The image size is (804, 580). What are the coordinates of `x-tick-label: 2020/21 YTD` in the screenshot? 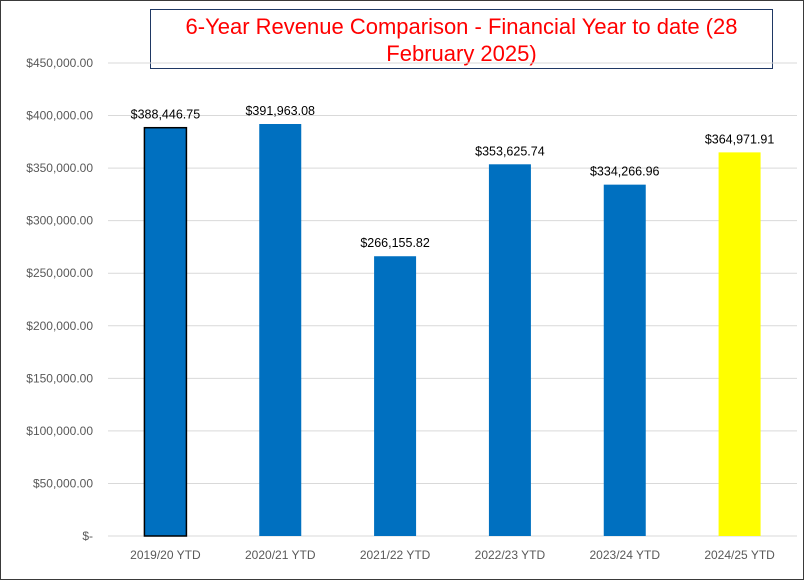 It's located at (280, 555).